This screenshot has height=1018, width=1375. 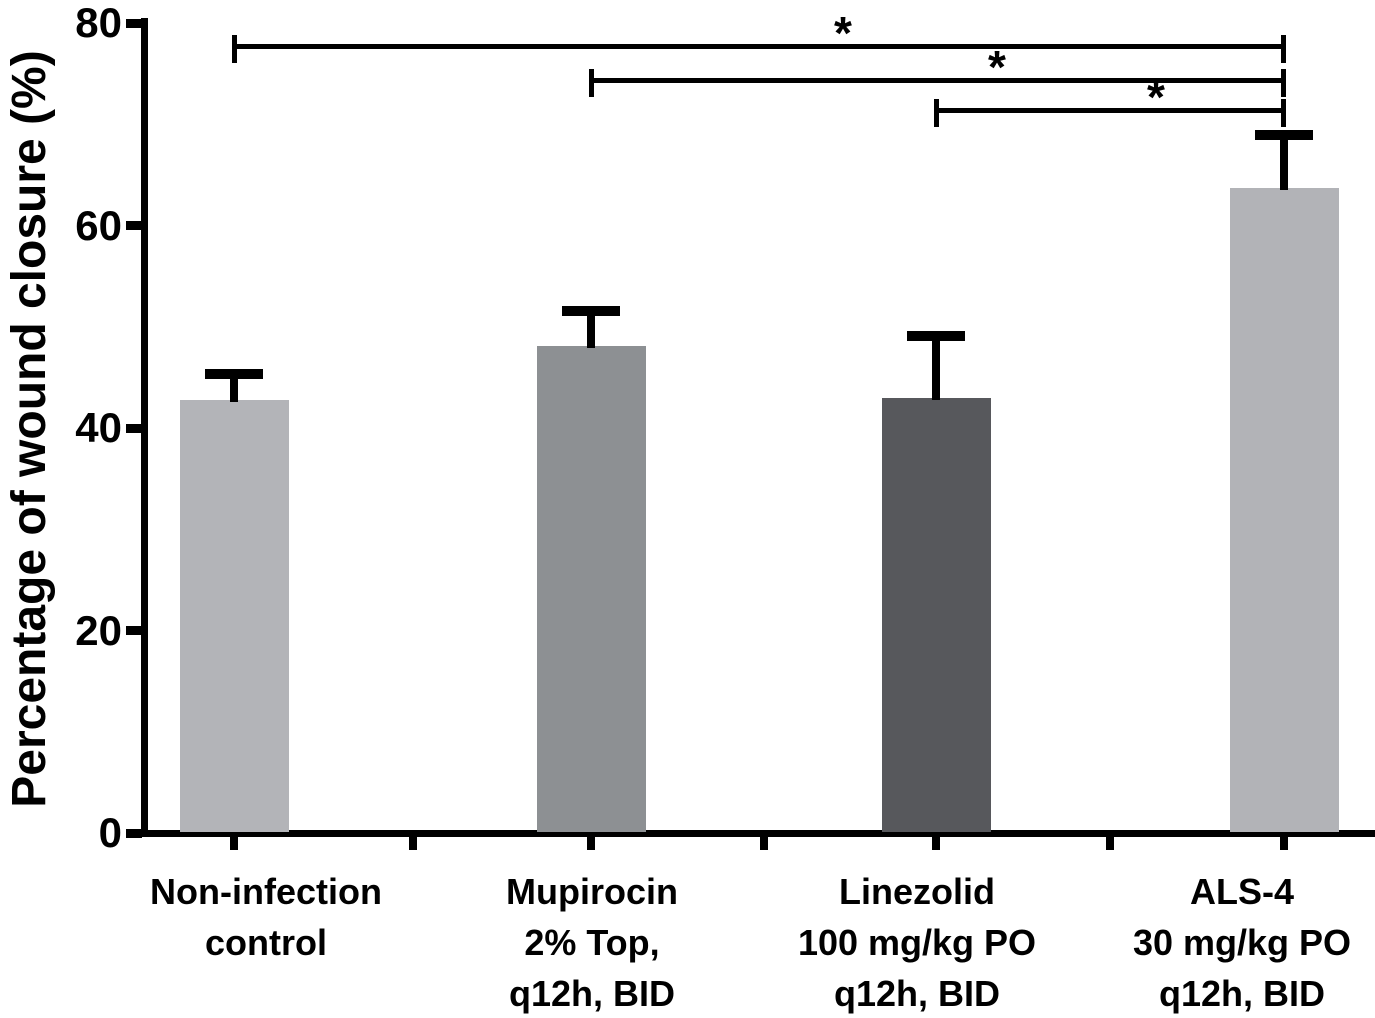 What do you see at coordinates (266, 917) in the screenshot?
I see `category-label: Non-infection control` at bounding box center [266, 917].